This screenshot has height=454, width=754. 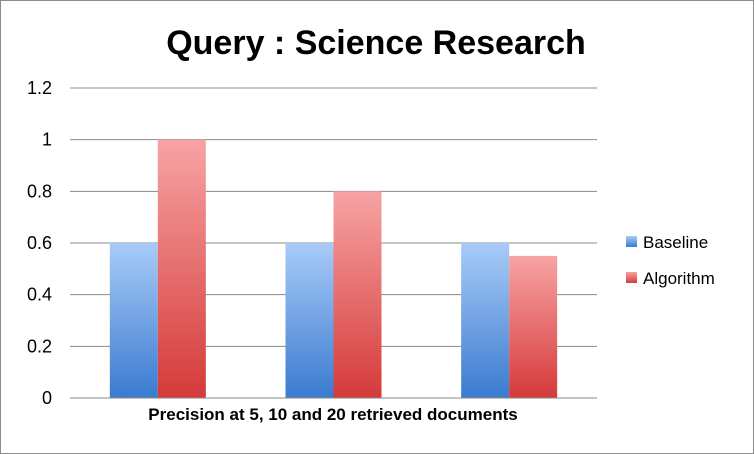 What do you see at coordinates (39, 88) in the screenshot?
I see `y-tick-label: 1.2` at bounding box center [39, 88].